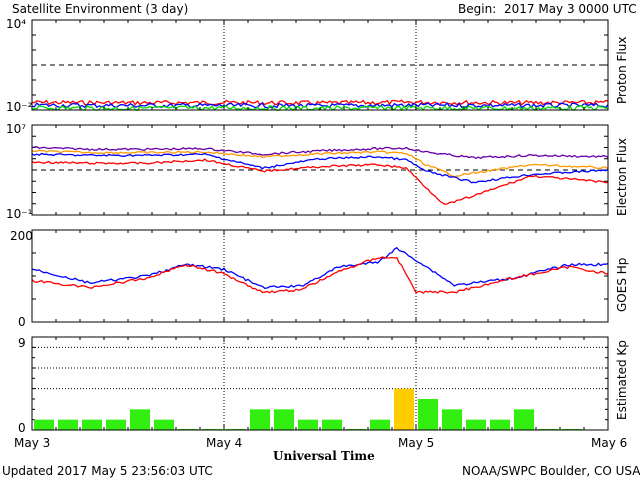 This screenshot has height=480, width=640. I want to click on x-tick-may6: May 6, so click(609, 443).